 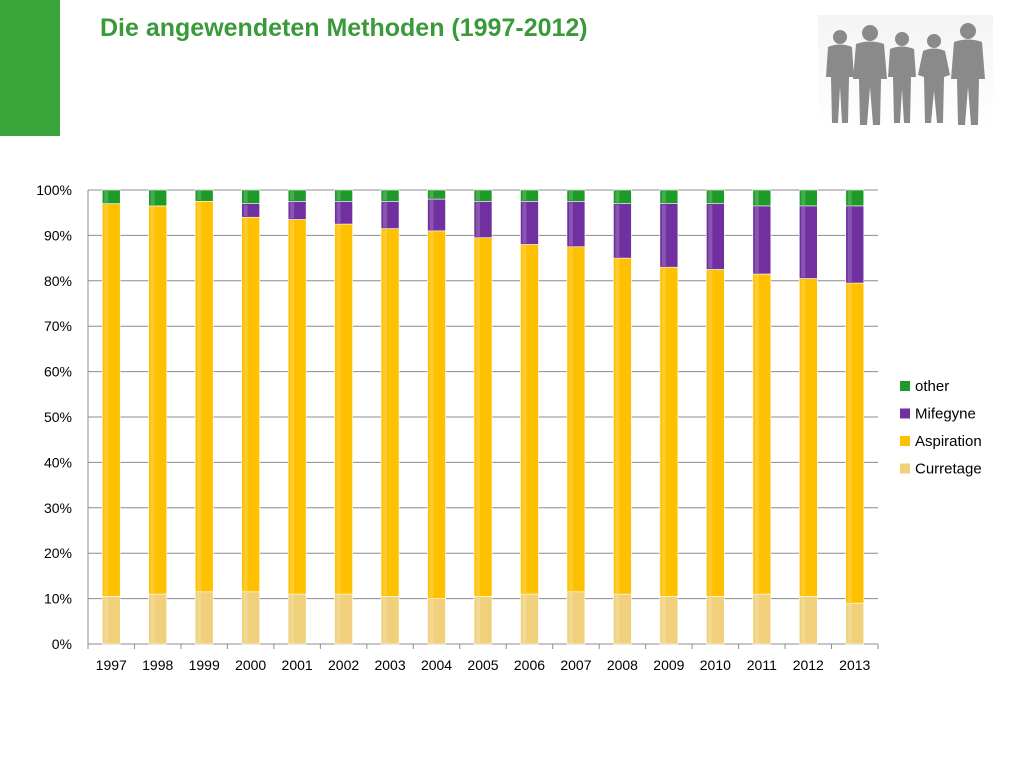 What do you see at coordinates (58, 372) in the screenshot?
I see `y-tick-label: 60%` at bounding box center [58, 372].